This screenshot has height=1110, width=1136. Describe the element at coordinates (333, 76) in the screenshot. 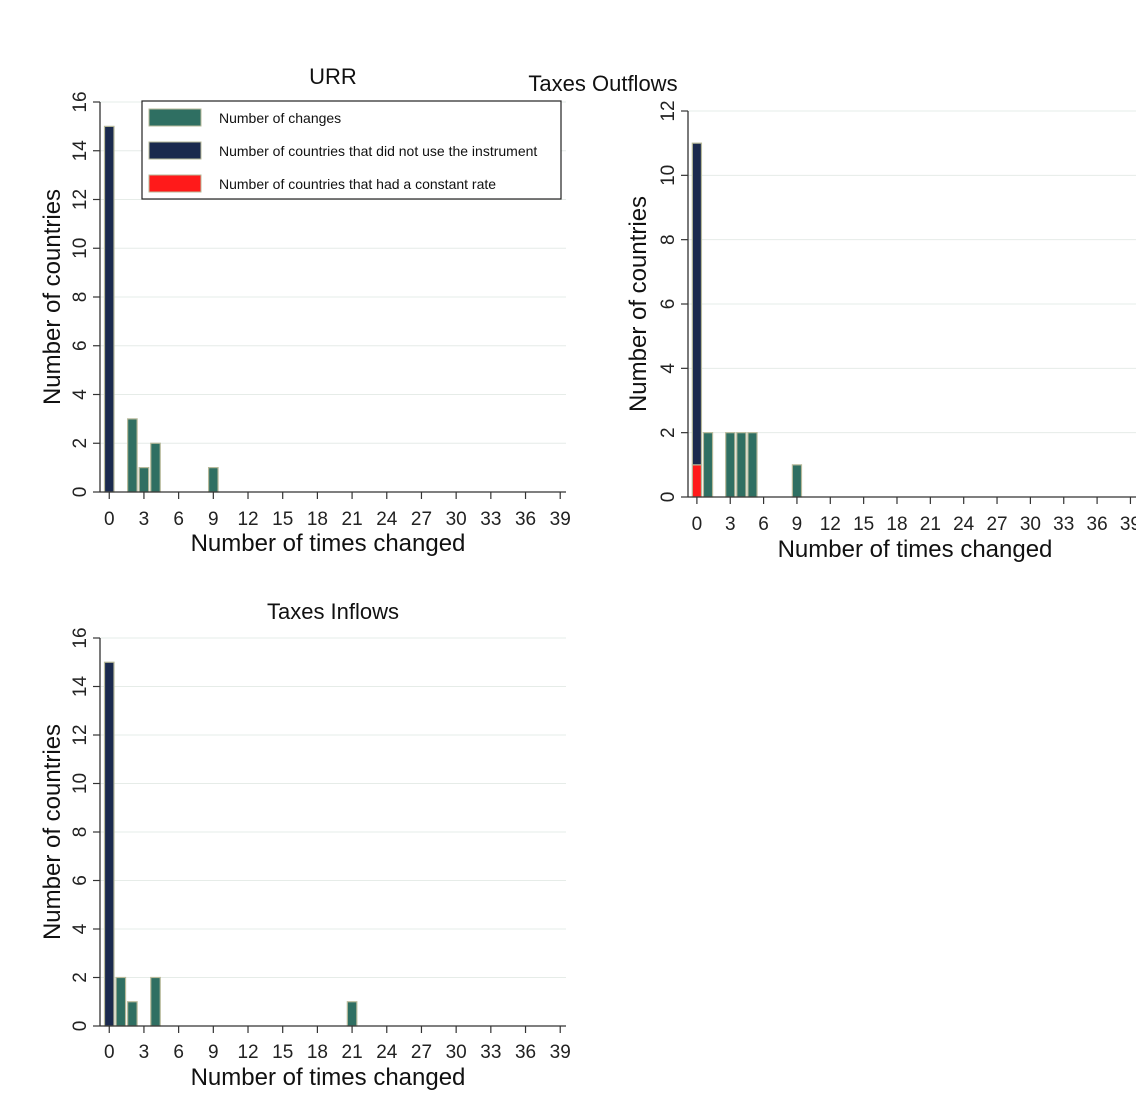

I see `chart-title: URR` at that location.